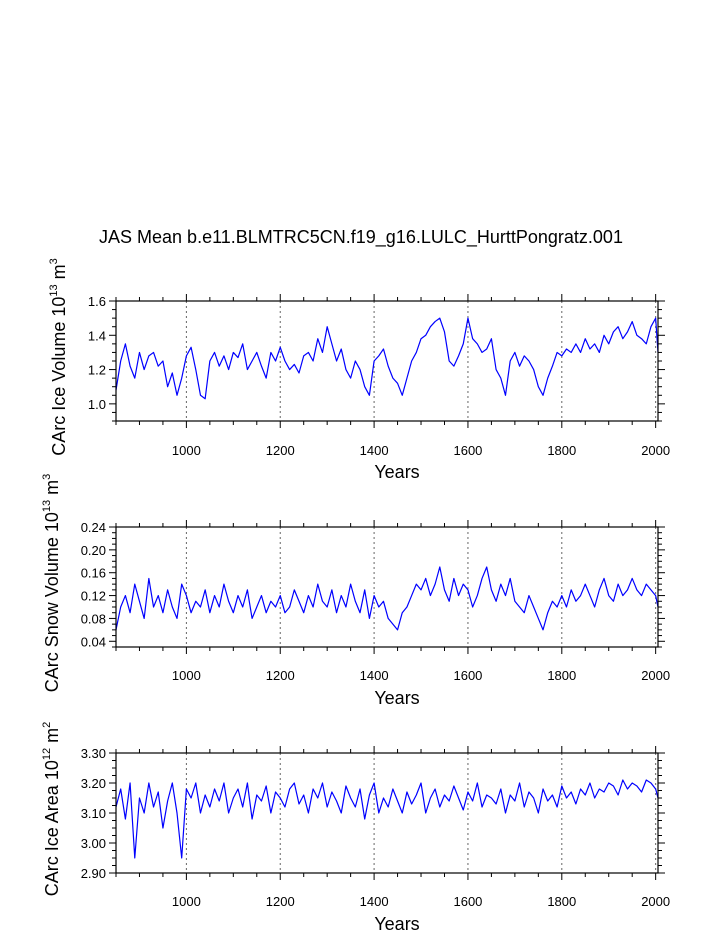 The height and width of the screenshot is (935, 723). Describe the element at coordinates (93, 527) in the screenshot. I see `y-tick-label: 0.24` at that location.